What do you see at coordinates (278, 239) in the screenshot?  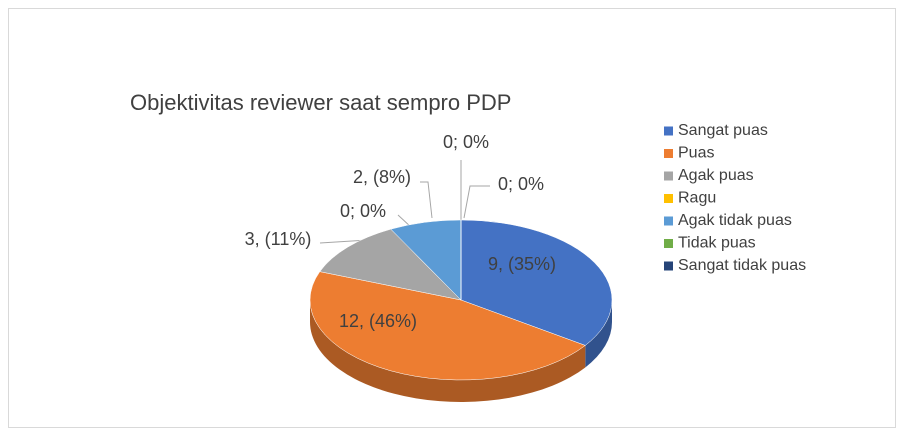 I see `data-label: 3, (11%)` at bounding box center [278, 239].